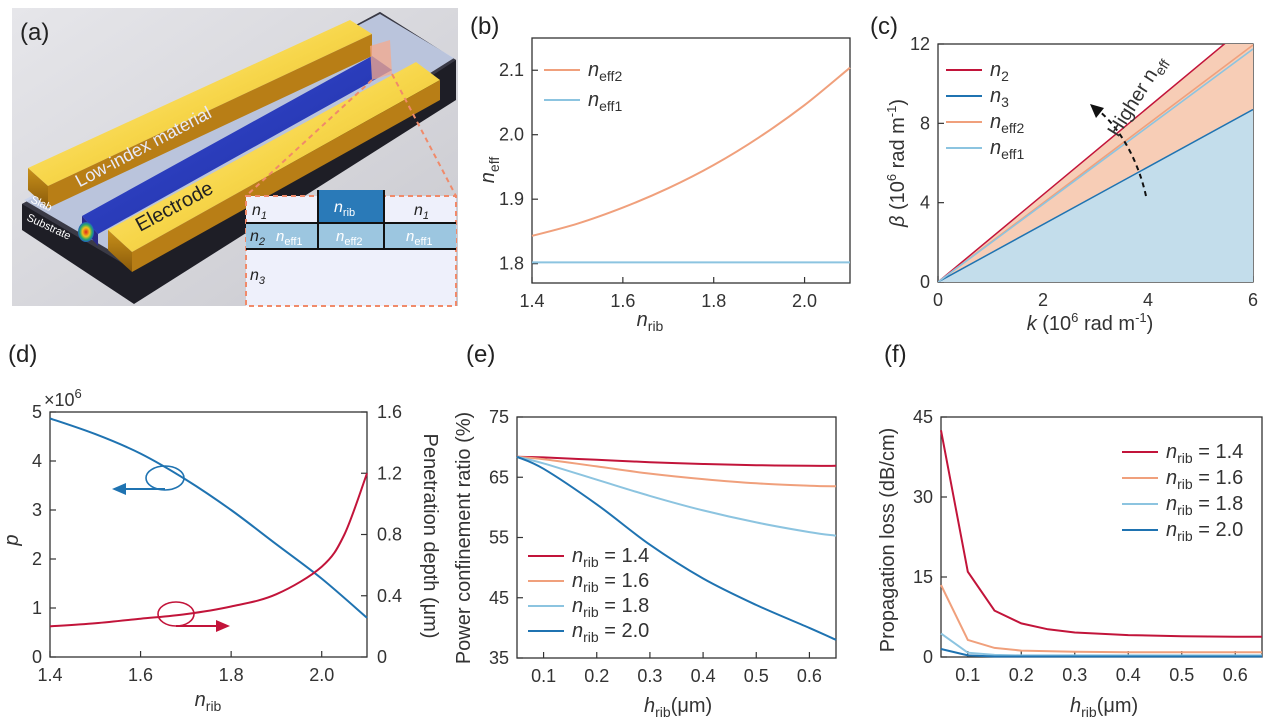 This screenshot has width=1269, height=727. Describe the element at coordinates (237, 145) in the screenshot. I see `low-index-core` at that location.